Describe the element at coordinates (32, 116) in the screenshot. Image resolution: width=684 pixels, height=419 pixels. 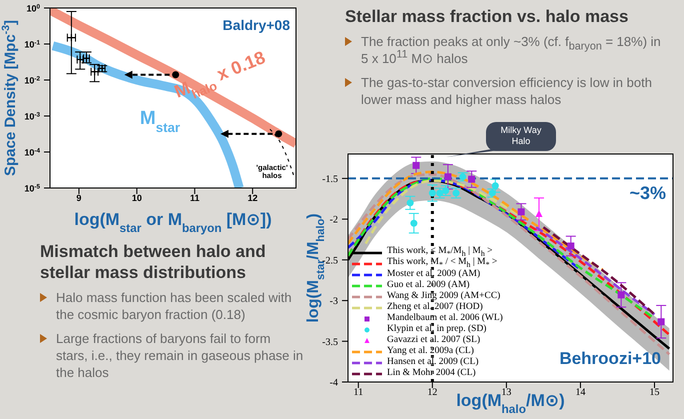
I see `y-tick-label: 10$^{-3}$` at that location.